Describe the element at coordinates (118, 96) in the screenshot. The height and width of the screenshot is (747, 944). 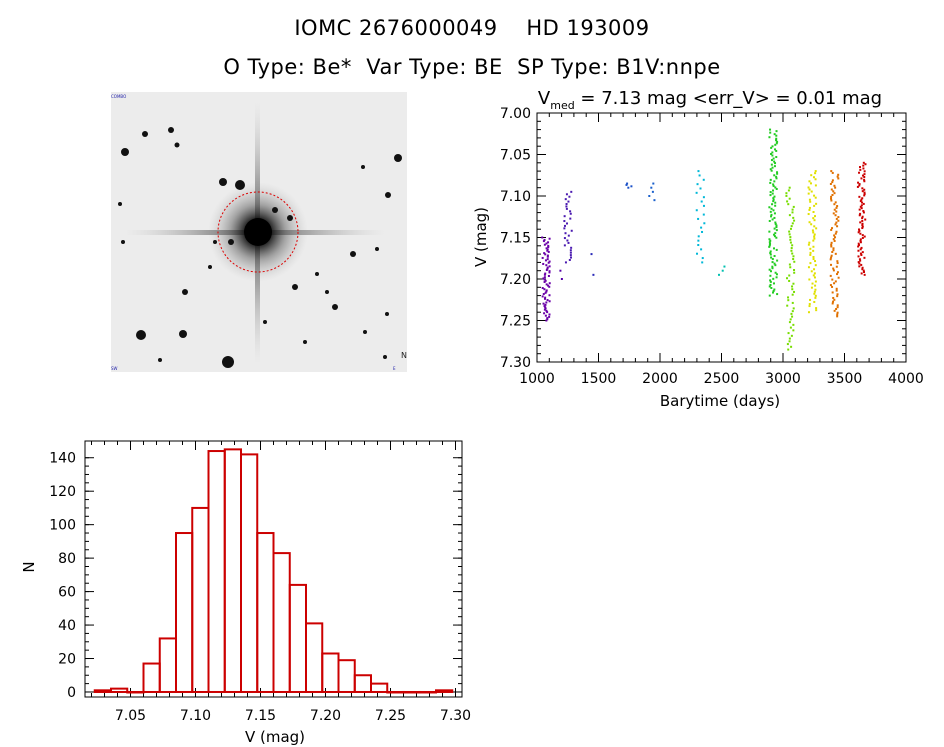
I see `corner-label-tl: COMBO` at that location.